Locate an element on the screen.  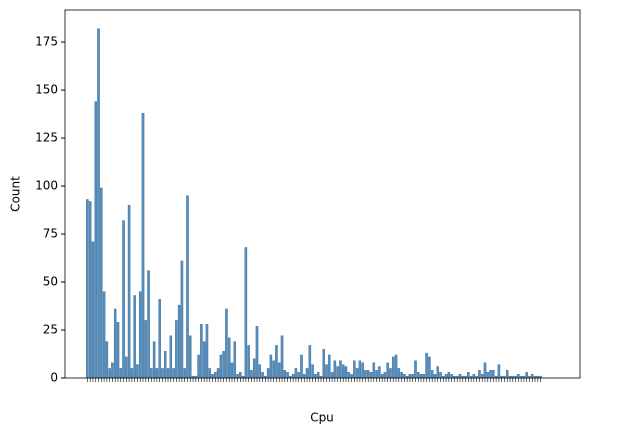
y-tick-label: 175 is located at coordinates (46, 42).